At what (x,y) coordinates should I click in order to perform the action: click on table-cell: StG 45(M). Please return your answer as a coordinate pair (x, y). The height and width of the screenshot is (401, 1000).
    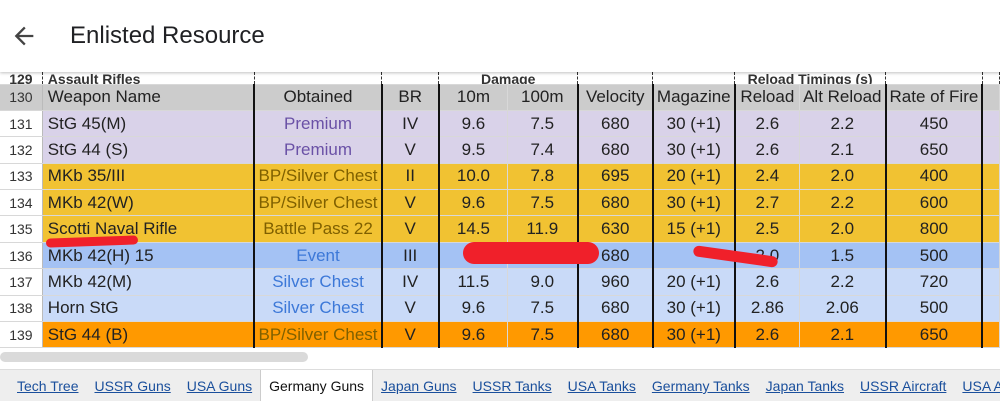
    Looking at the image, I should click on (149, 124).